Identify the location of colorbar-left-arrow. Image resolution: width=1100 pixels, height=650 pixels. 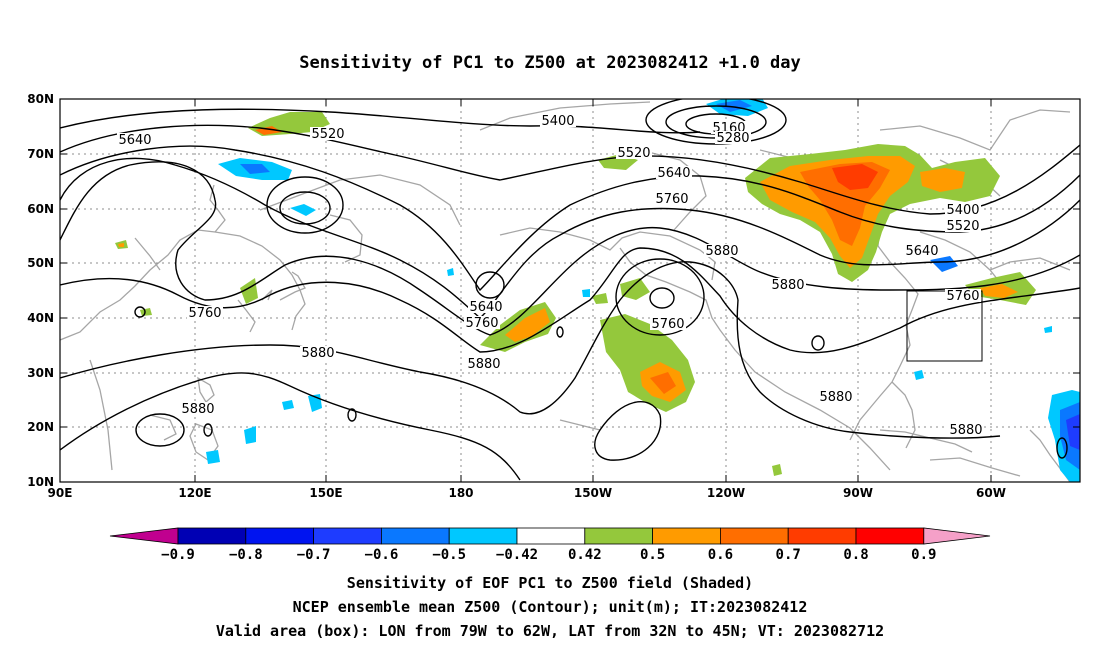
(144, 536).